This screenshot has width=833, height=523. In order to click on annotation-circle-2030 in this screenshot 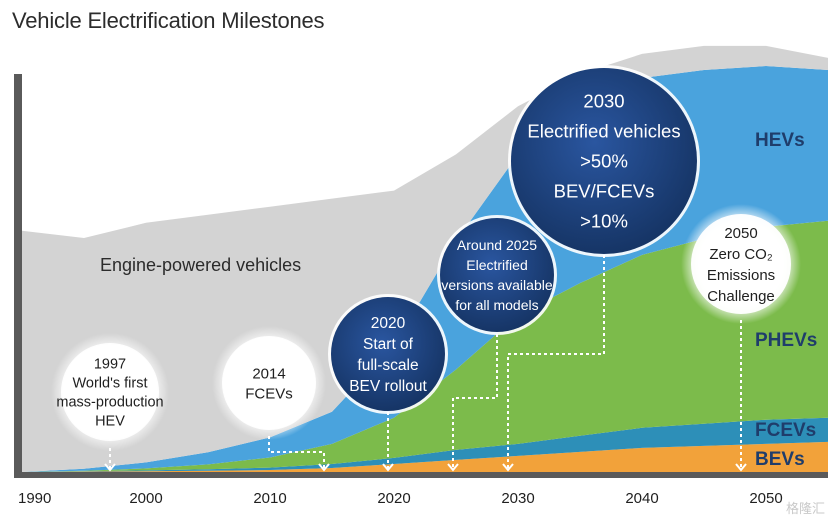, I will do `click(604, 161)`.